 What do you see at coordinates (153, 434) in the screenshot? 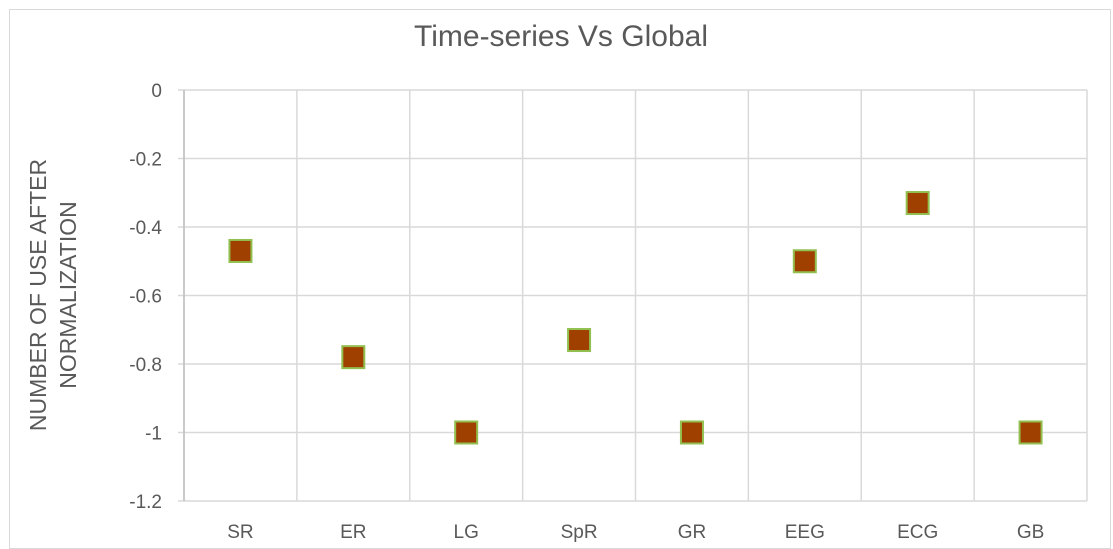
I see `y-tick-label: -1` at bounding box center [153, 434].